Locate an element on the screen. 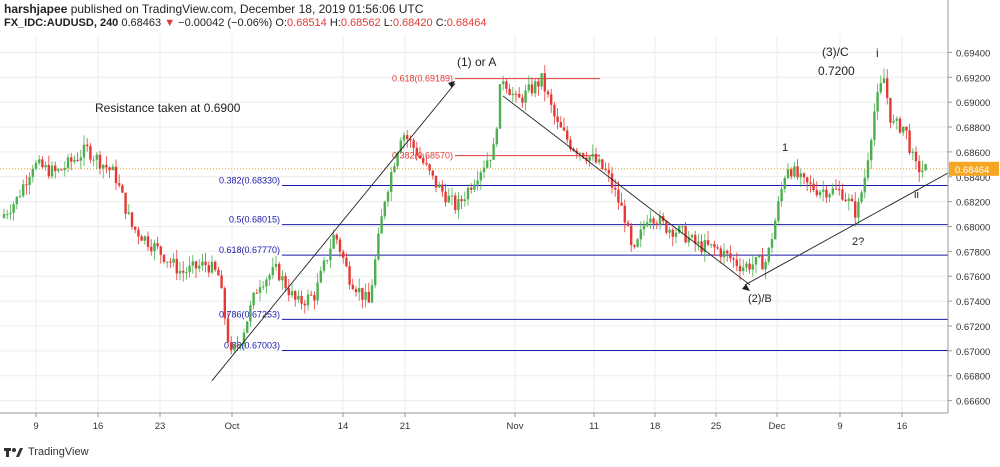 Image resolution: width=1000 pixels, height=467 pixels. last-price: 0.68463 is located at coordinates (141, 23).